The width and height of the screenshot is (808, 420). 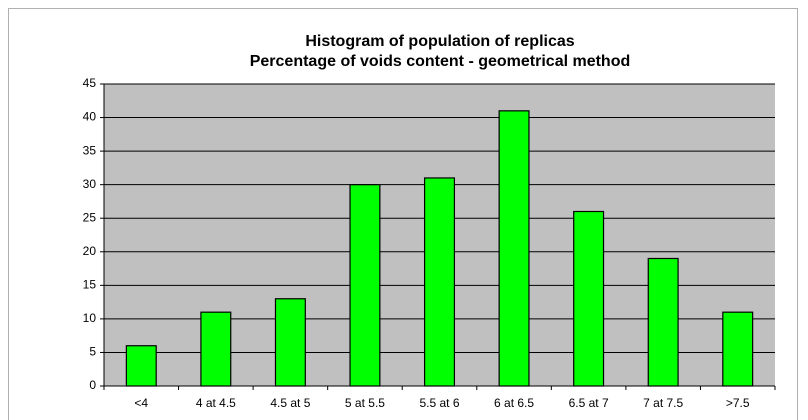 I want to click on y-tick-label: 5, so click(x=92, y=352).